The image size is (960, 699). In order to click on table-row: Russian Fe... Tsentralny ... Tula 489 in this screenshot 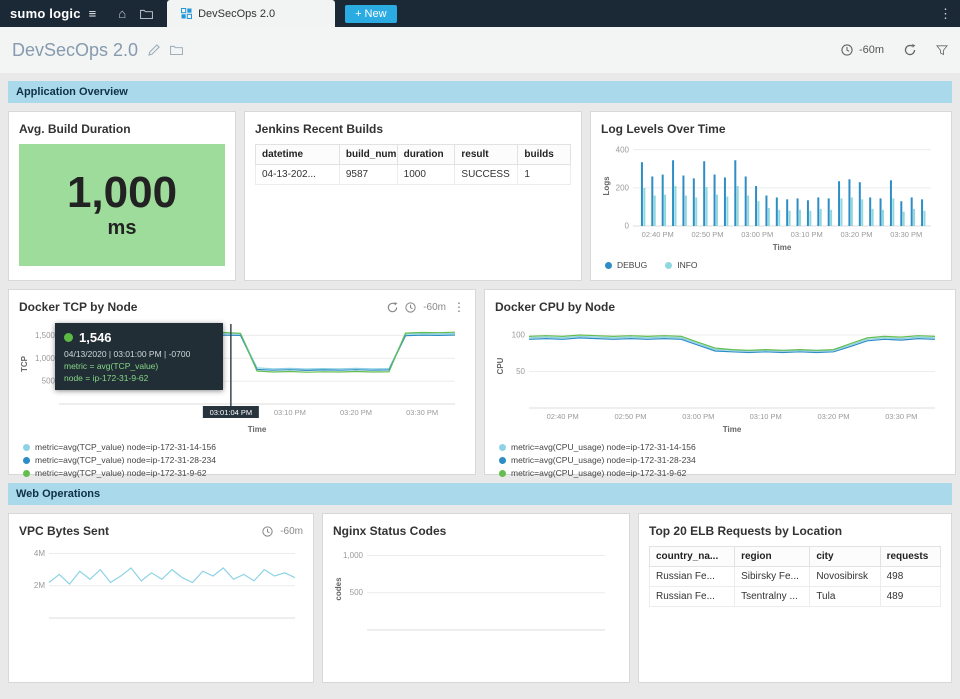, I will do `click(795, 596)`.